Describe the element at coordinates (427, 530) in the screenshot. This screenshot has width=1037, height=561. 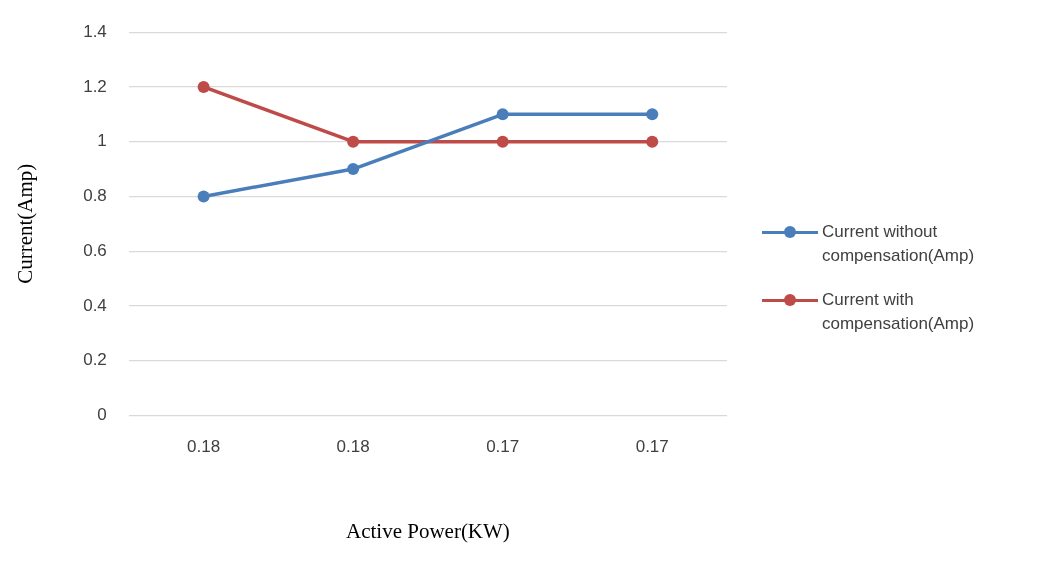
I see `x-axis-title: Active Power(KW)` at that location.